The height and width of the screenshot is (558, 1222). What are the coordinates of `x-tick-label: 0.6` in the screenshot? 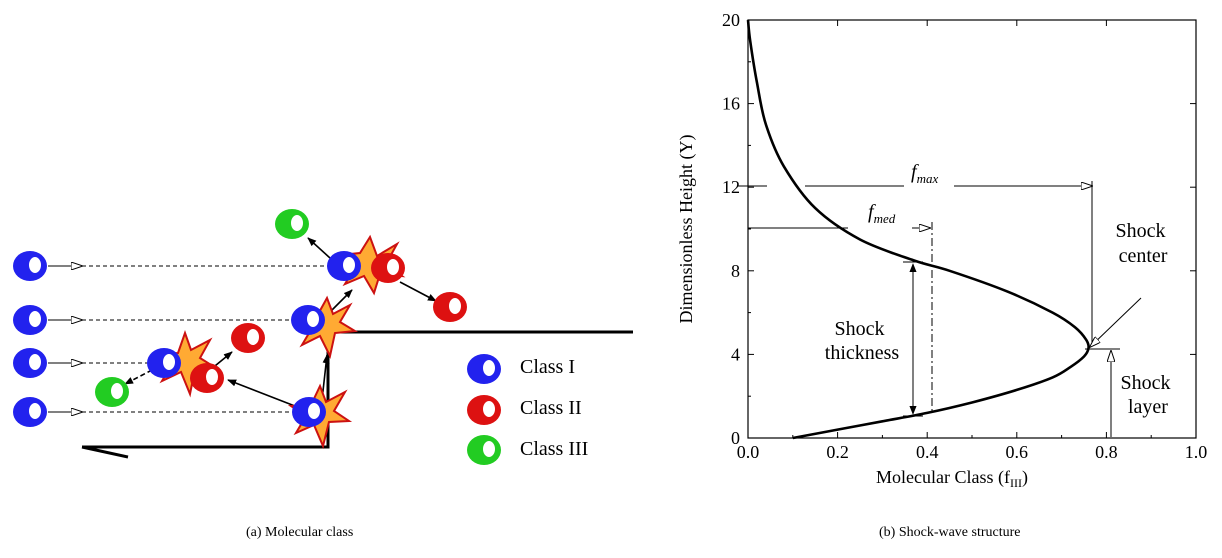 It's located at (1017, 452).